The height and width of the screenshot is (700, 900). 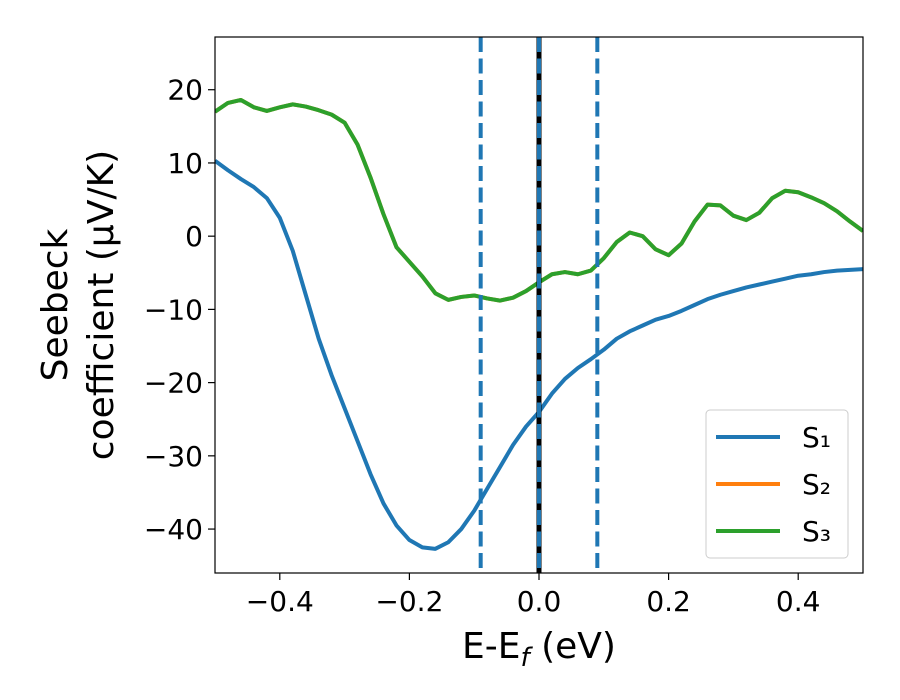 What do you see at coordinates (491, 646) in the screenshot?
I see `x-label-part: E-E` at bounding box center [491, 646].